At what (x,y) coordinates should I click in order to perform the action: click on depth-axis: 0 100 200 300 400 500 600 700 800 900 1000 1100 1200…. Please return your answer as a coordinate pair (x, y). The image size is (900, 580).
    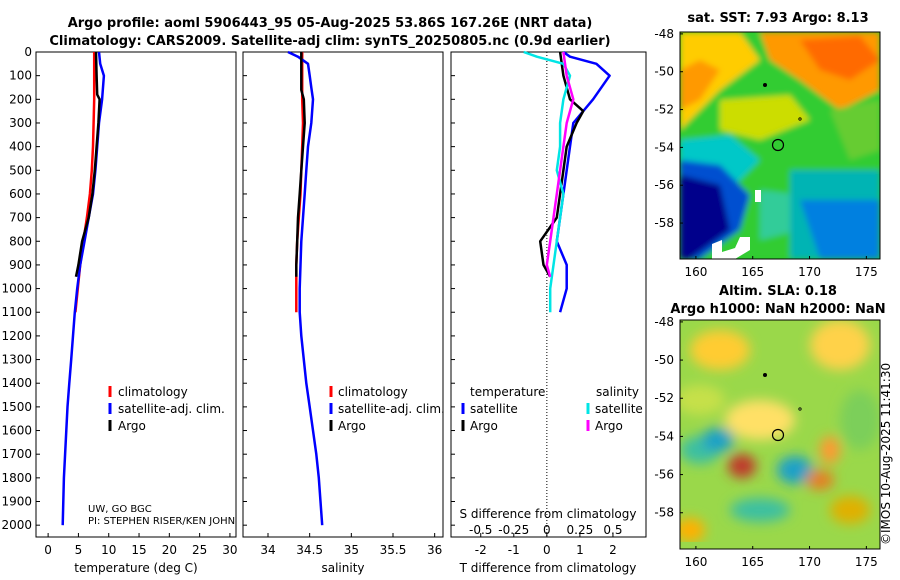
    Looking at the image, I should click on (20, 288).